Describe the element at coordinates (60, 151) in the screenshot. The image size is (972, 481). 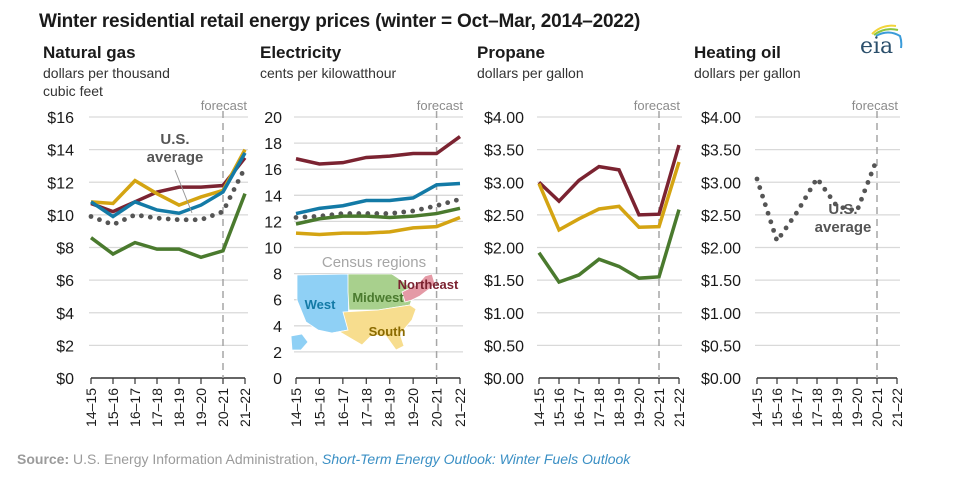
I see `y-tick-label: $14` at that location.